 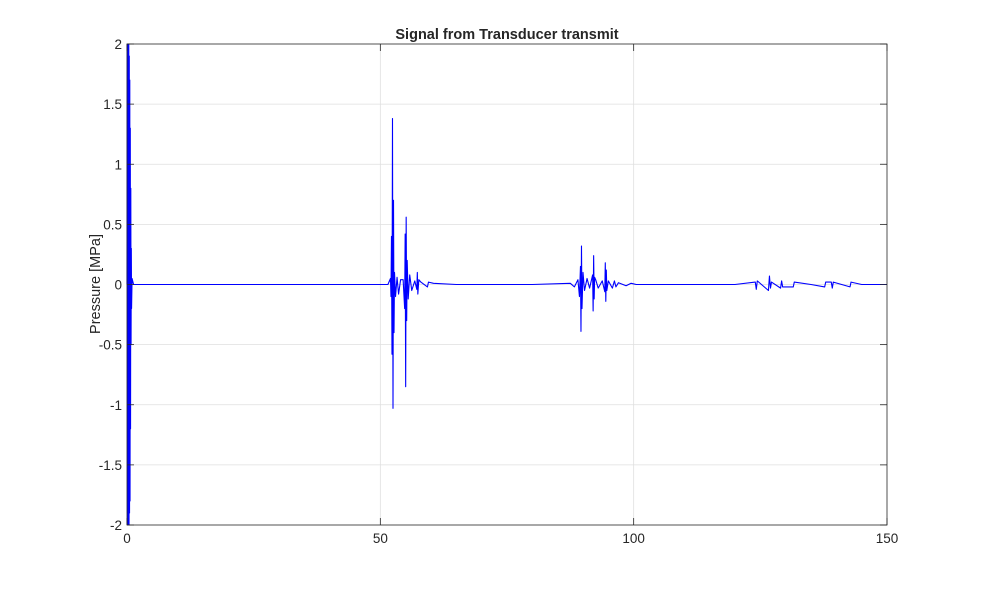 What do you see at coordinates (506, 35) in the screenshot?
I see `chart-title: Signal from Transducer transmit` at bounding box center [506, 35].